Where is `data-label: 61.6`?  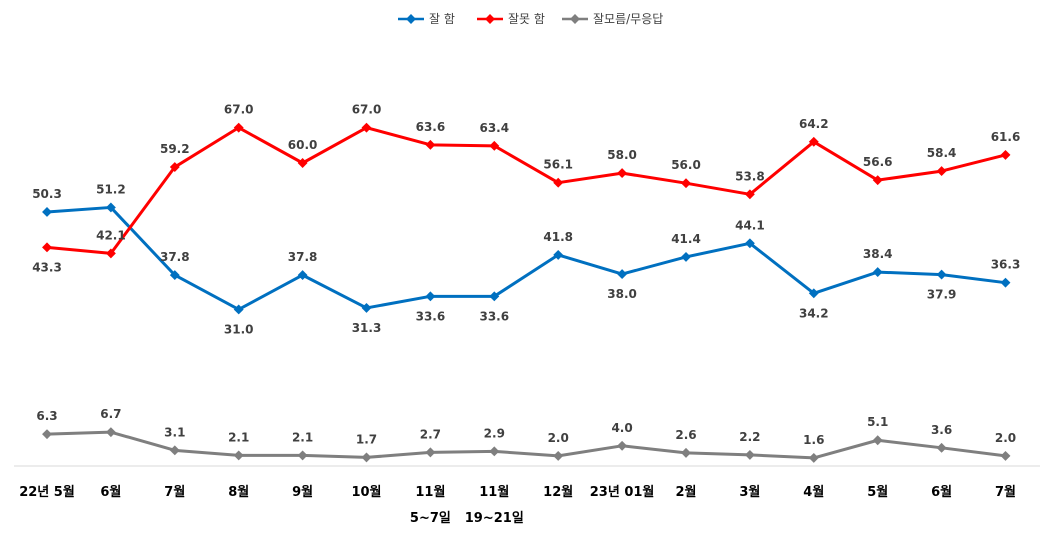 data-label: 61.6 is located at coordinates (1006, 137).